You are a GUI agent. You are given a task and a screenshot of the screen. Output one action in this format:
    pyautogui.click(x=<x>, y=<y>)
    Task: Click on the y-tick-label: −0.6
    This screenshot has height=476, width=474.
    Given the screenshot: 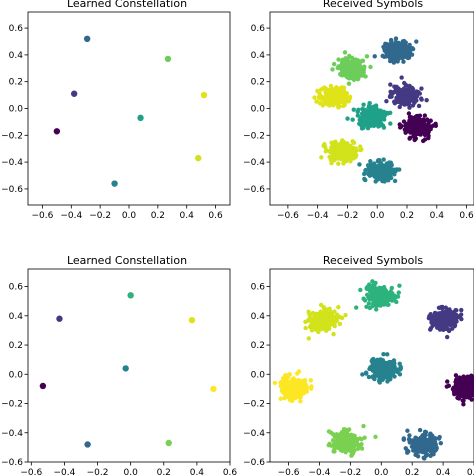 What is the action you would take?
    pyautogui.click(x=254, y=463)
    